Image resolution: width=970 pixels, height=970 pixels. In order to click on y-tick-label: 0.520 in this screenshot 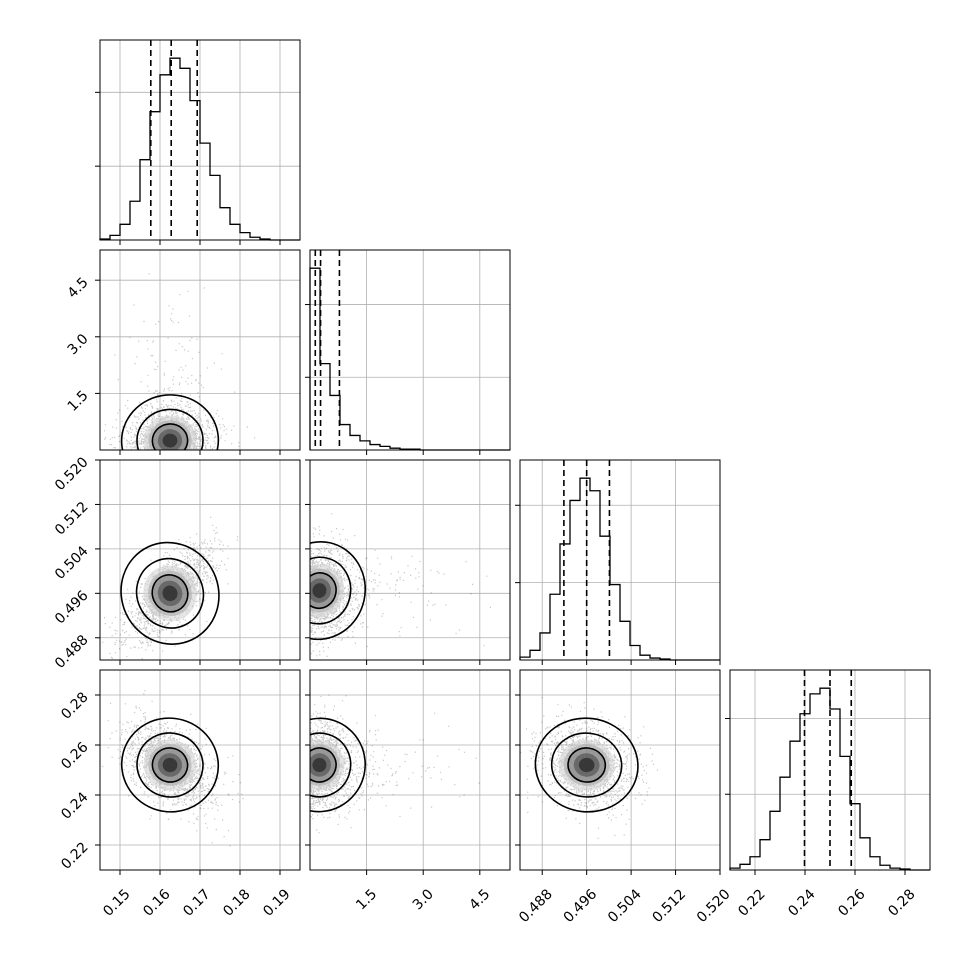, I will do `click(72, 474)`.